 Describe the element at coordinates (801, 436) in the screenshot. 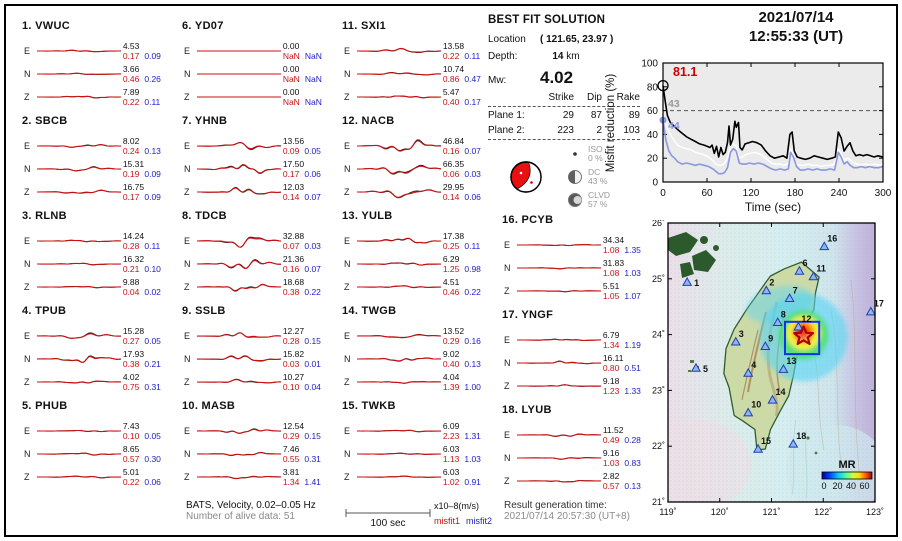

I see `station-number-label: 18` at that location.